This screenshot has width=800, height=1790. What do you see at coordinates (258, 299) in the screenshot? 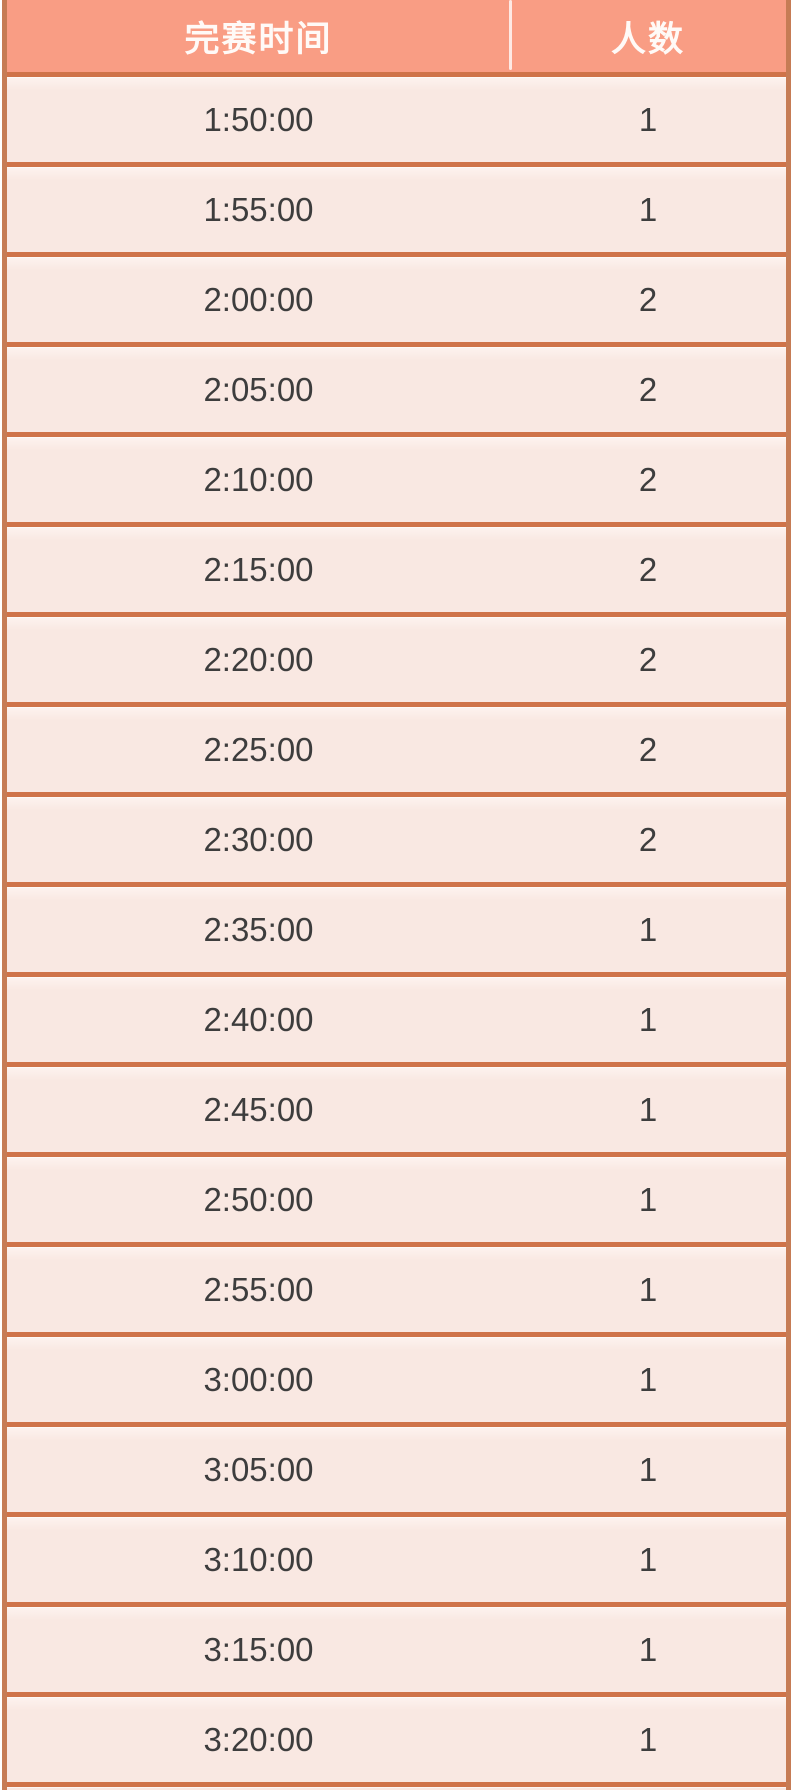
I see `finish-time-cell: 2:00:00` at bounding box center [258, 299].